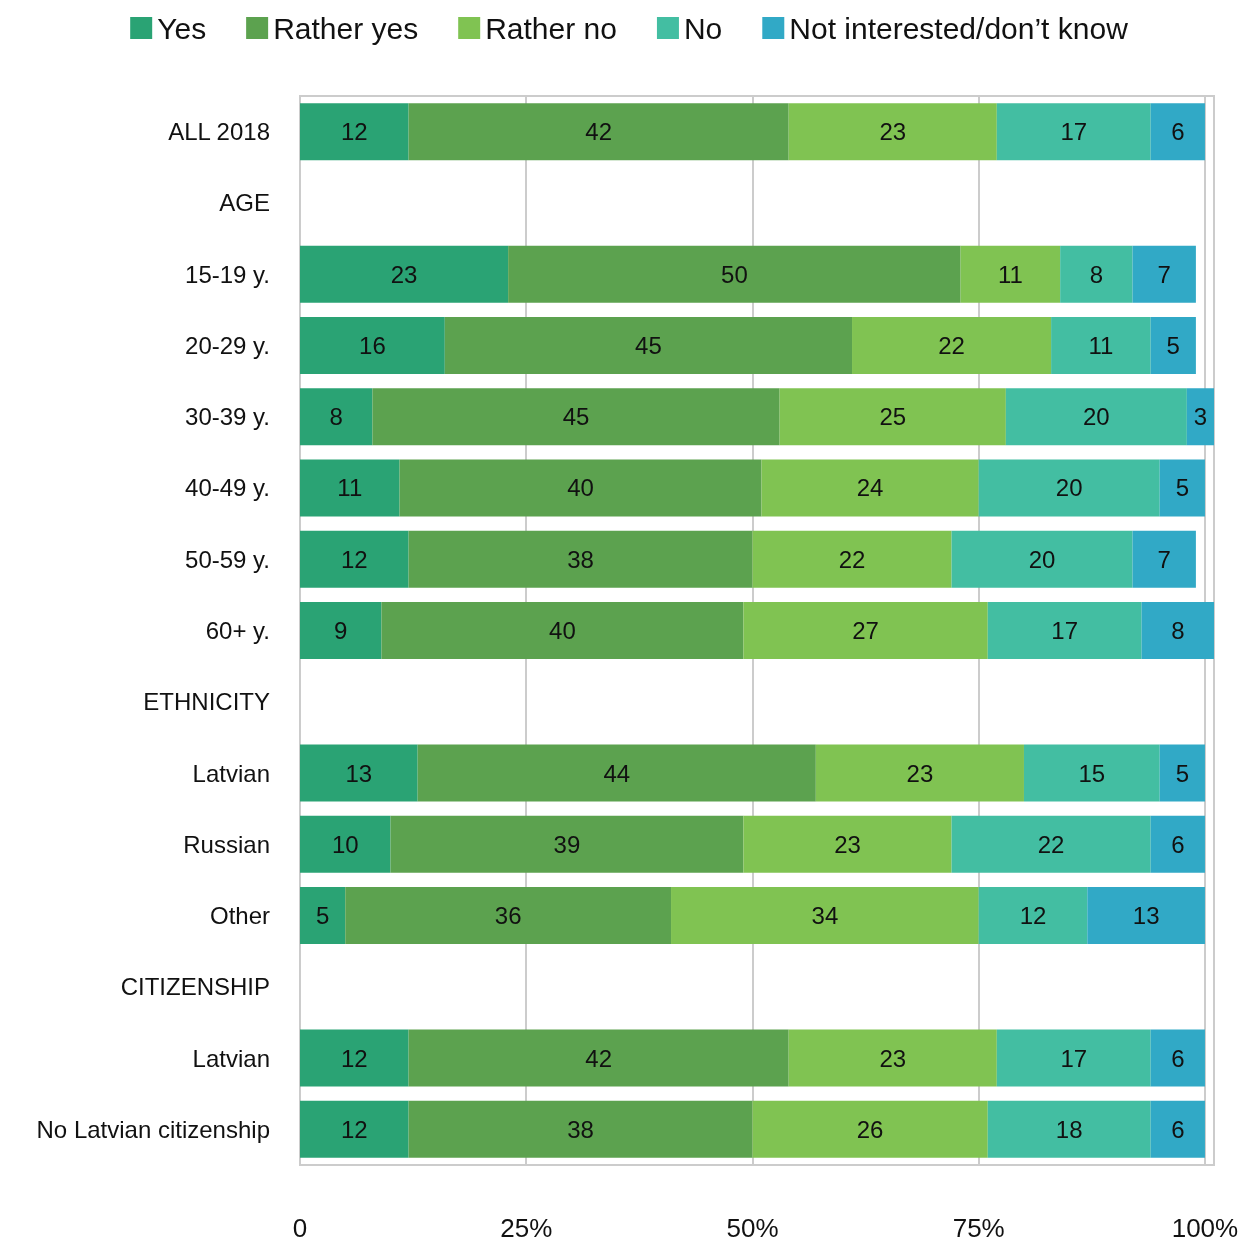 This screenshot has width=1258, height=1241. I want to click on legend-label: Yes, so click(182, 28).